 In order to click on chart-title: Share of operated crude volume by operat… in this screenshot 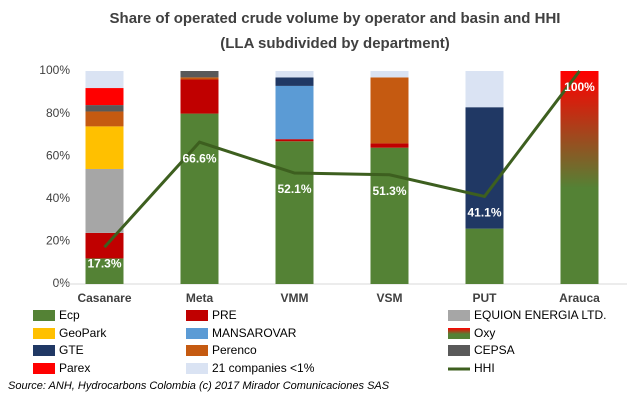, I will do `click(335, 18)`.